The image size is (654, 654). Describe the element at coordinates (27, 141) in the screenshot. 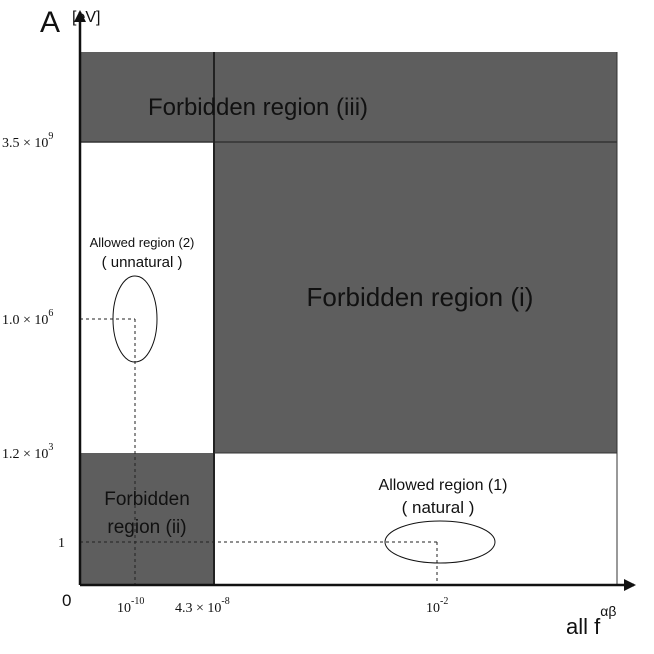

I see `y-tick-label: 3.5 × 10⁹` at that location.